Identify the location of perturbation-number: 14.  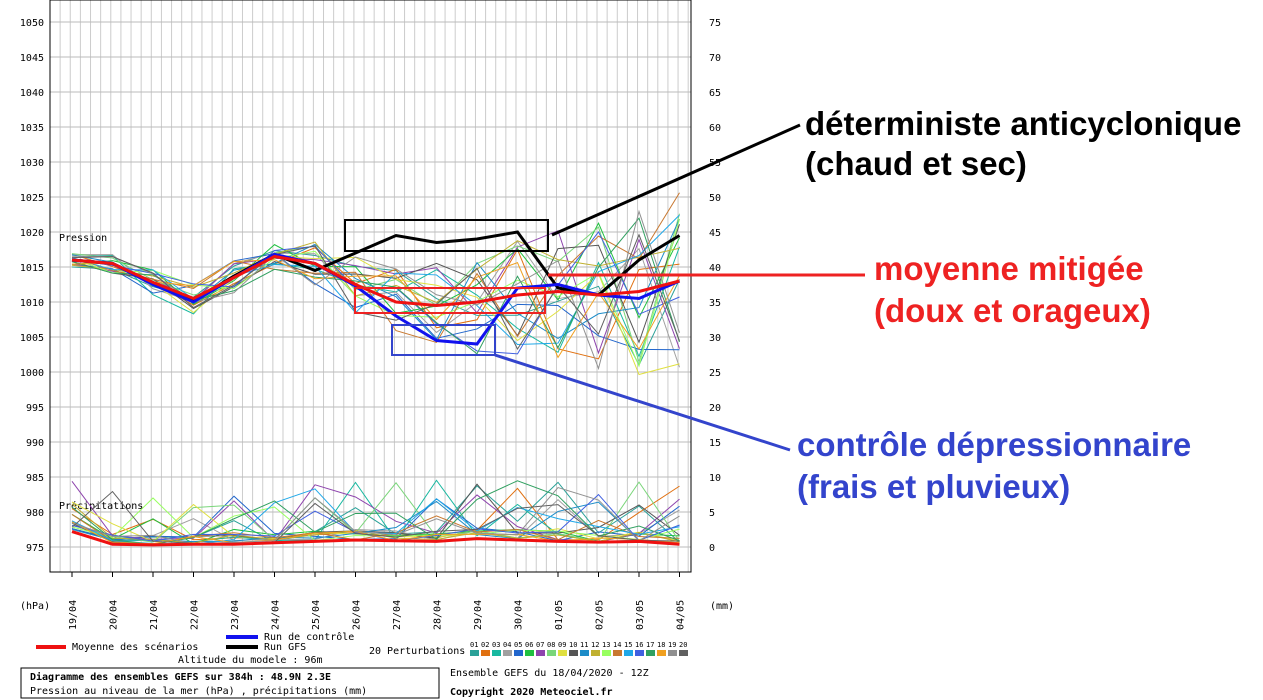
(617, 645).